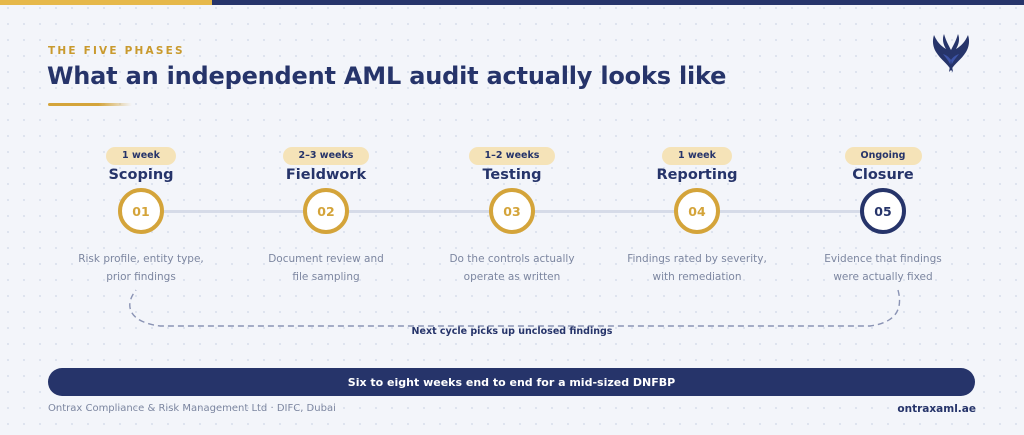  What do you see at coordinates (512, 331) in the screenshot?
I see `loop-label: Next cycle picks up unclosed findings` at bounding box center [512, 331].